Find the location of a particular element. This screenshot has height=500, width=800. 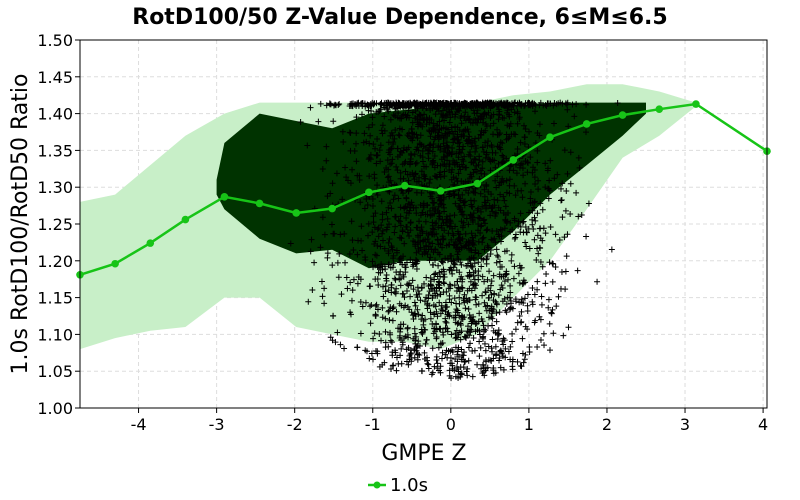

chart-title: RotD100/50 Z-Value Dependence, 6≤M≤6.5 is located at coordinates (399, 17).